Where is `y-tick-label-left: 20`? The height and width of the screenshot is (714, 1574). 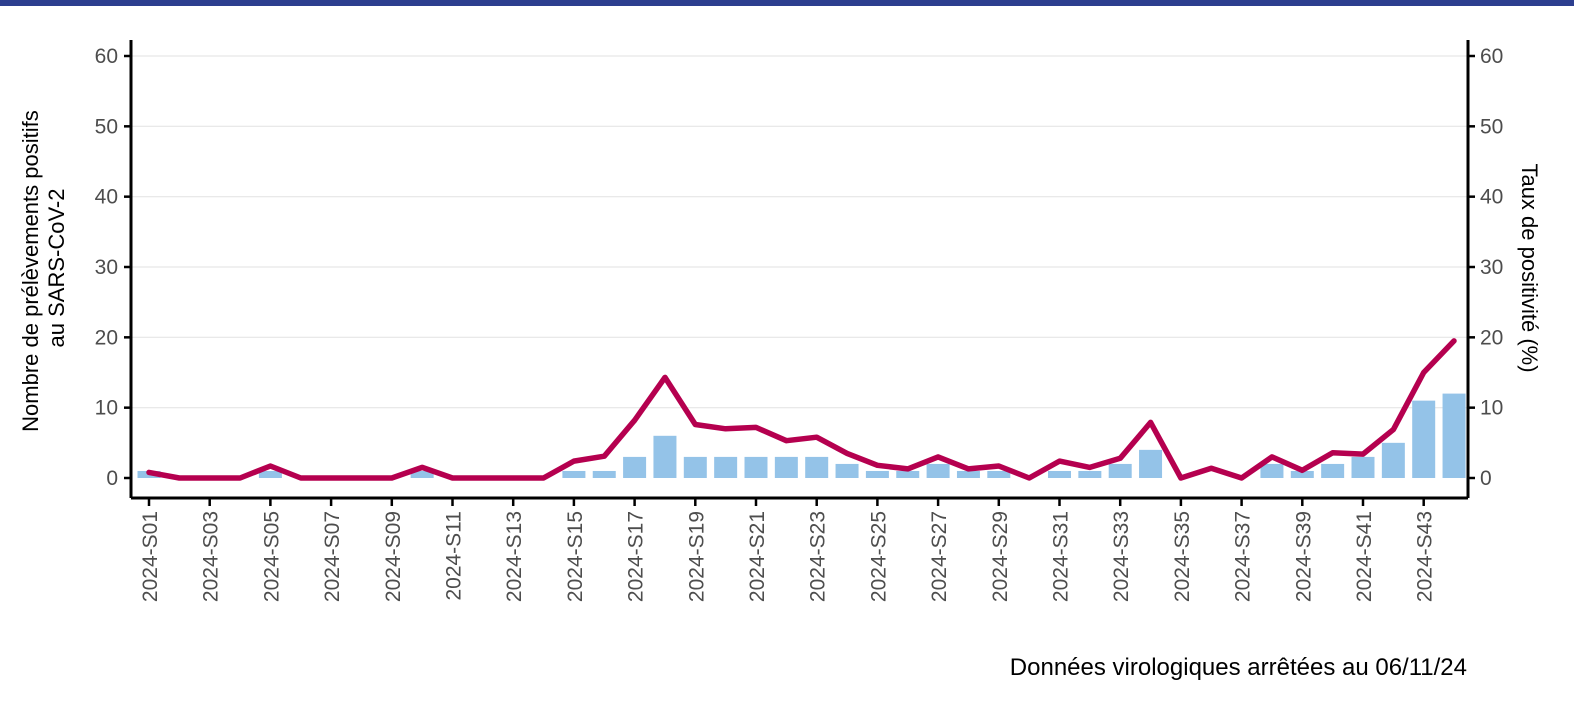
y-tick-label-left: 20 is located at coordinates (106, 337).